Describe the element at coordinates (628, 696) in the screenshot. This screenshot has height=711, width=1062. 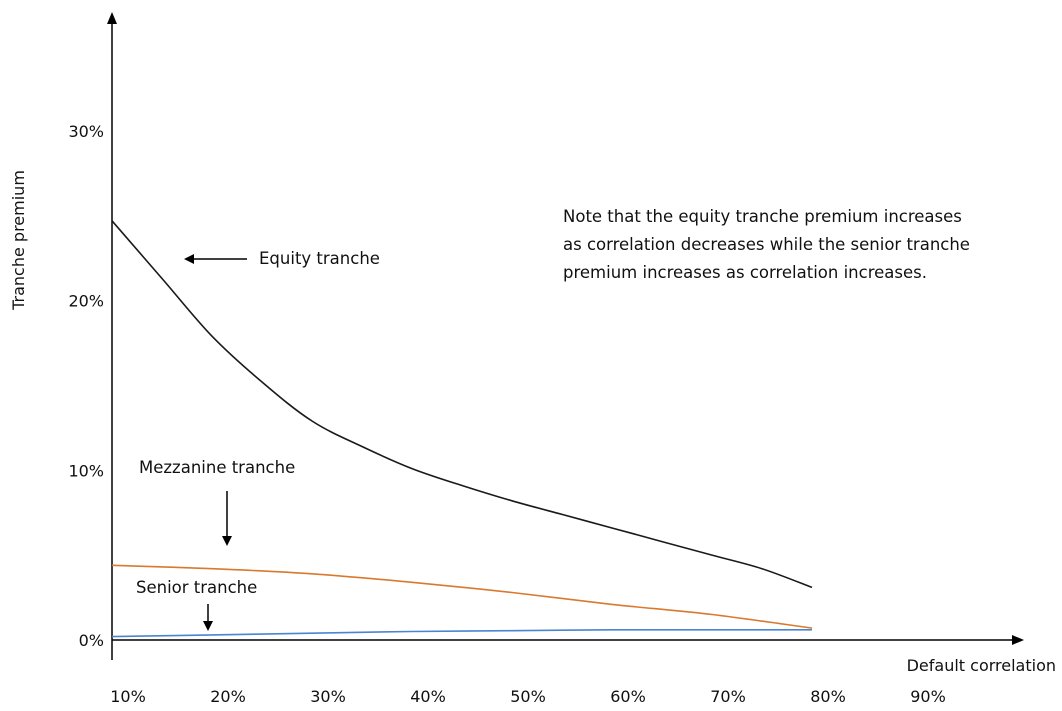
I see `x-tick-label: 60%` at that location.